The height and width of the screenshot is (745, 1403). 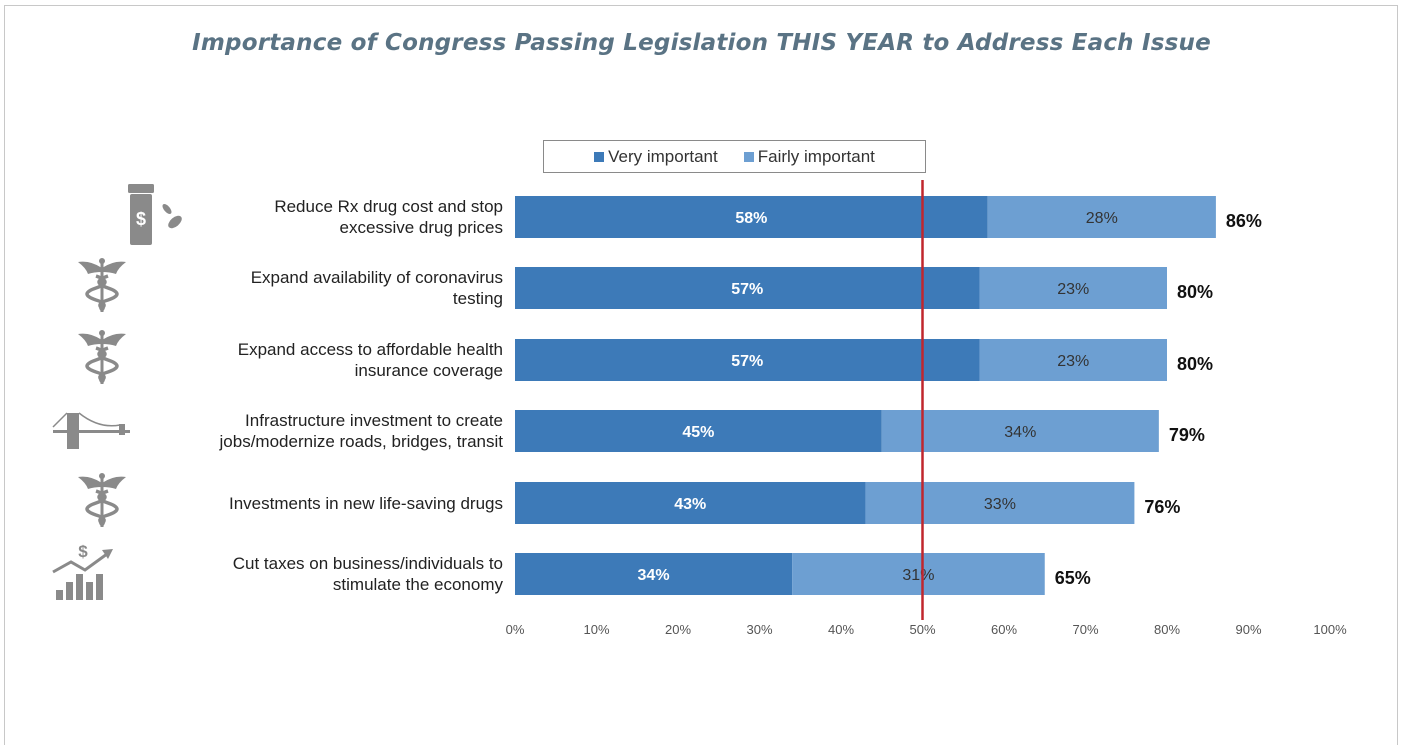 I want to click on x-tick-label: 20%, so click(x=678, y=629).